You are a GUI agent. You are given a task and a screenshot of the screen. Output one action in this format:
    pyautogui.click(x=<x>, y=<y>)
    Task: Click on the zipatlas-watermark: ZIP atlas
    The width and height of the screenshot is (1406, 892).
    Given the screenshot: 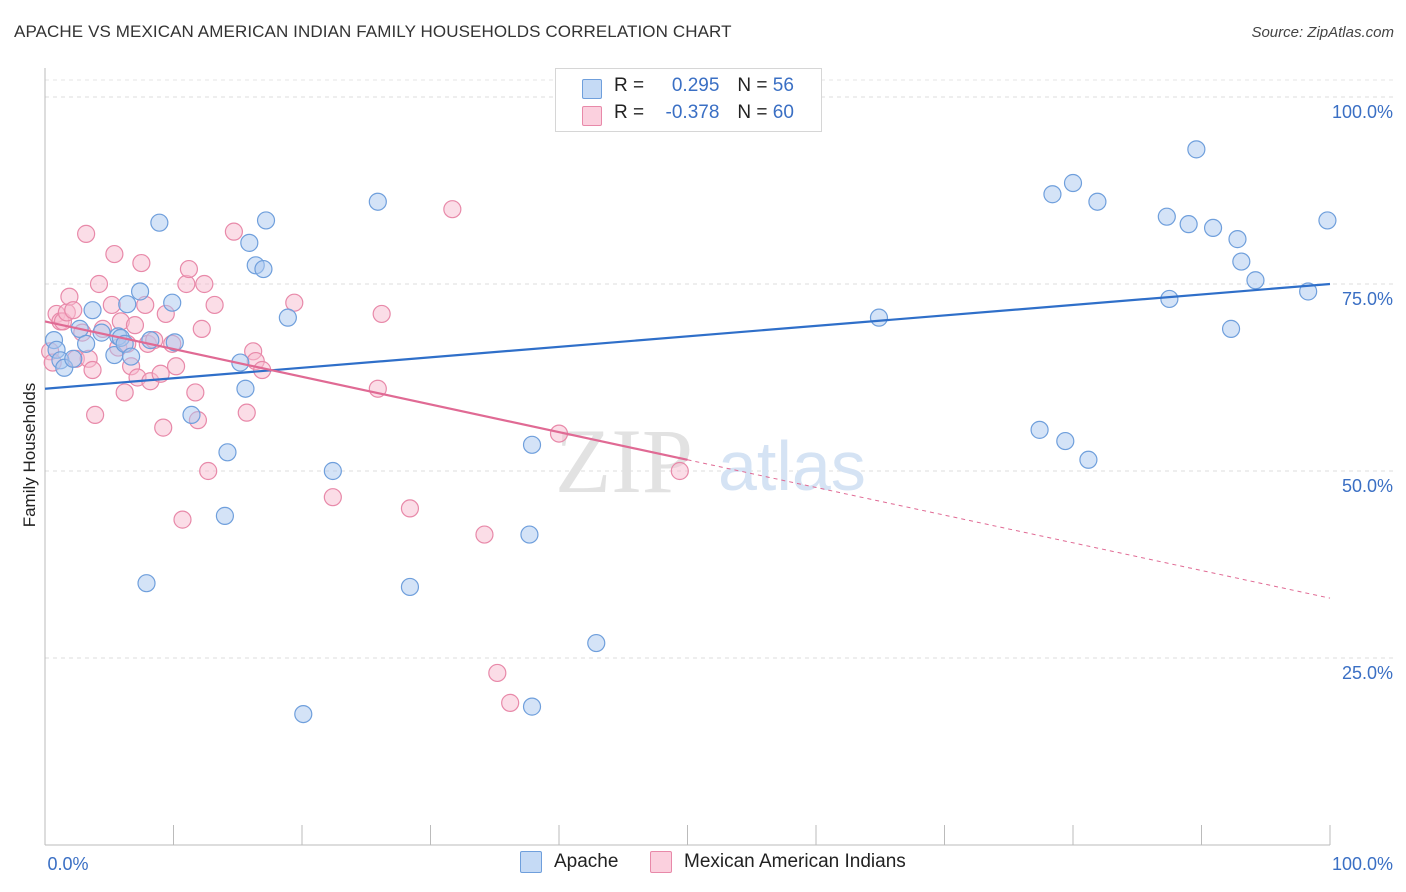 What is the action you would take?
    pyautogui.click(x=710, y=461)
    